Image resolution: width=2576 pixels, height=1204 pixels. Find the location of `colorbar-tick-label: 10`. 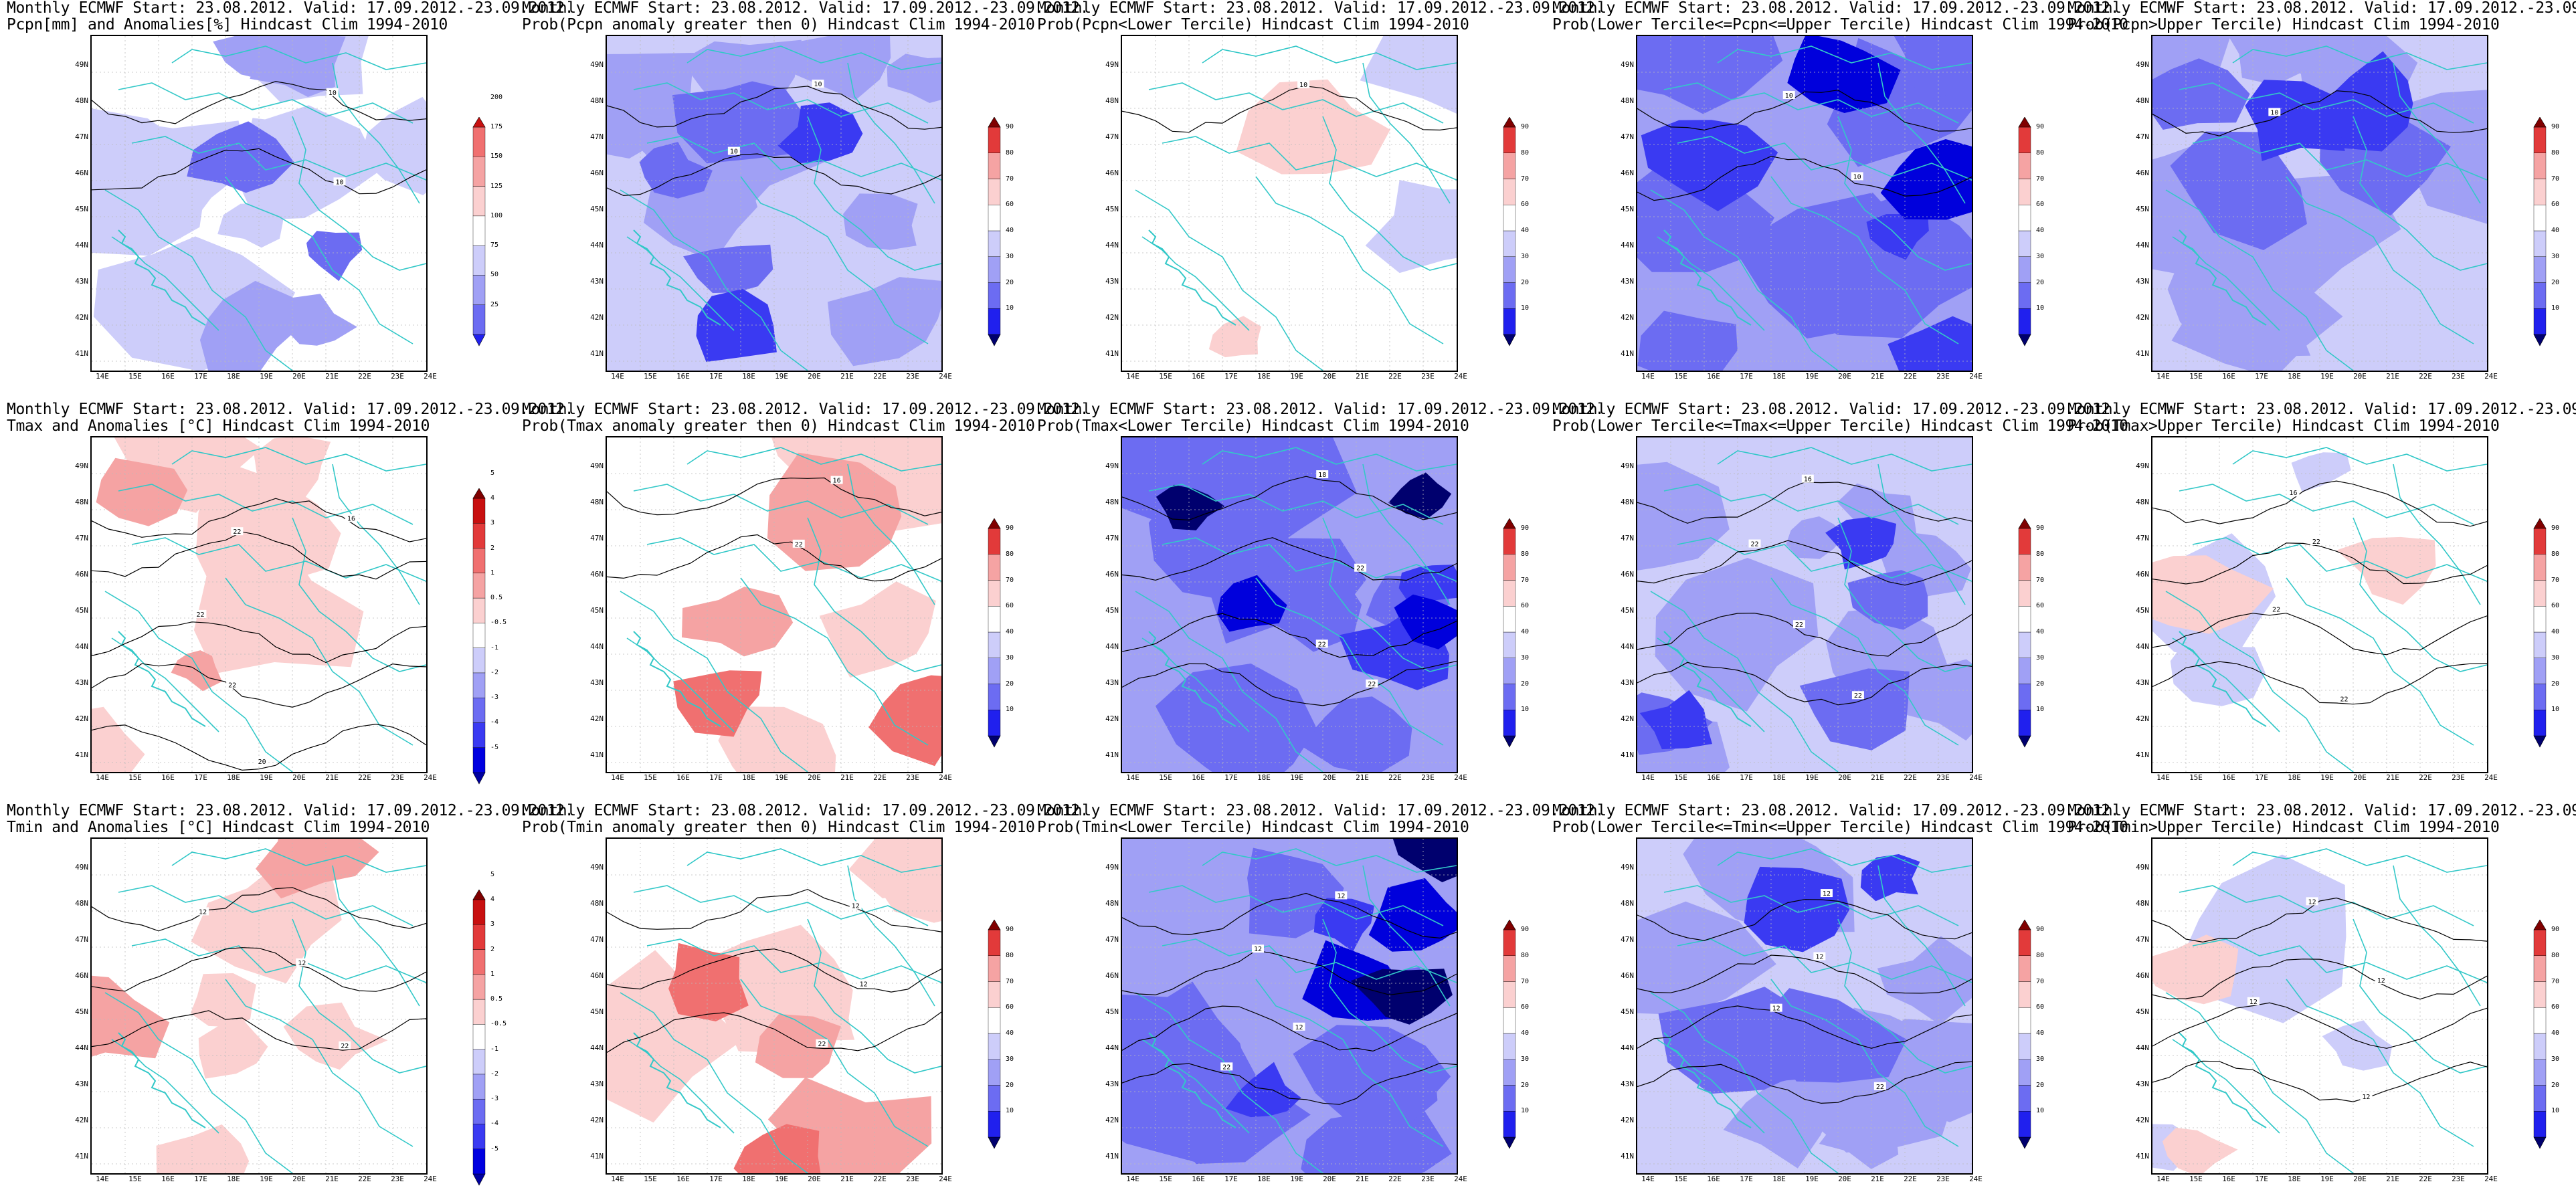

colorbar-tick-label: 10 is located at coordinates (2040, 710).